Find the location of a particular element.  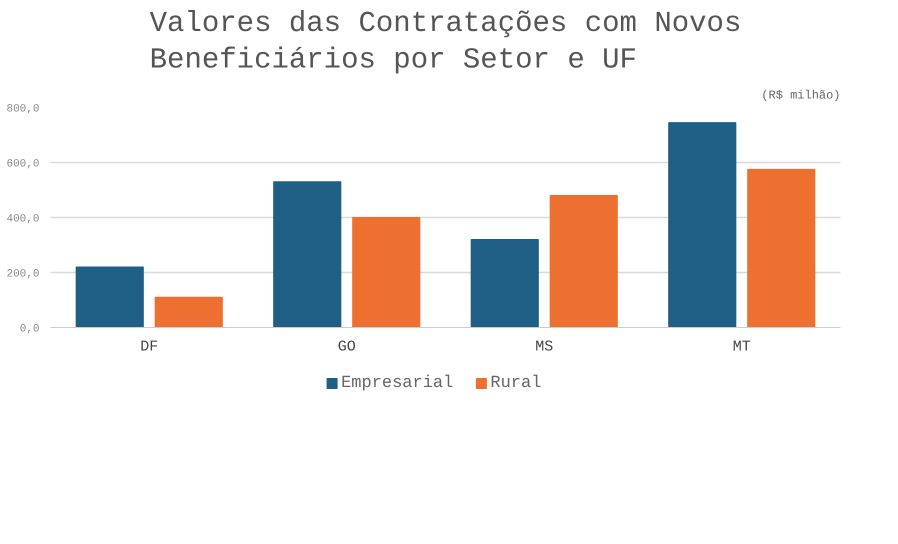

x-tick-label: DF is located at coordinates (149, 347).